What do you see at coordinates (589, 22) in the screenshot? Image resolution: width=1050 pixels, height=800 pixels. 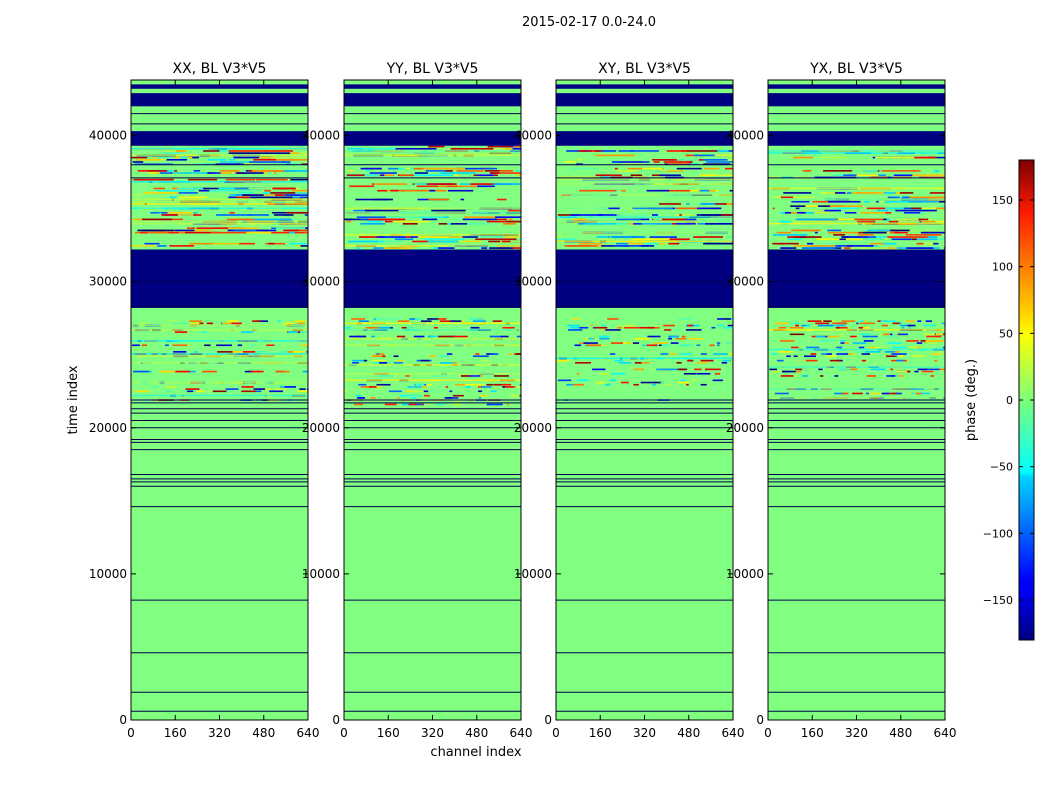 I see `figure-suptitle: 2015-02-17 0.0-24.0` at bounding box center [589, 22].